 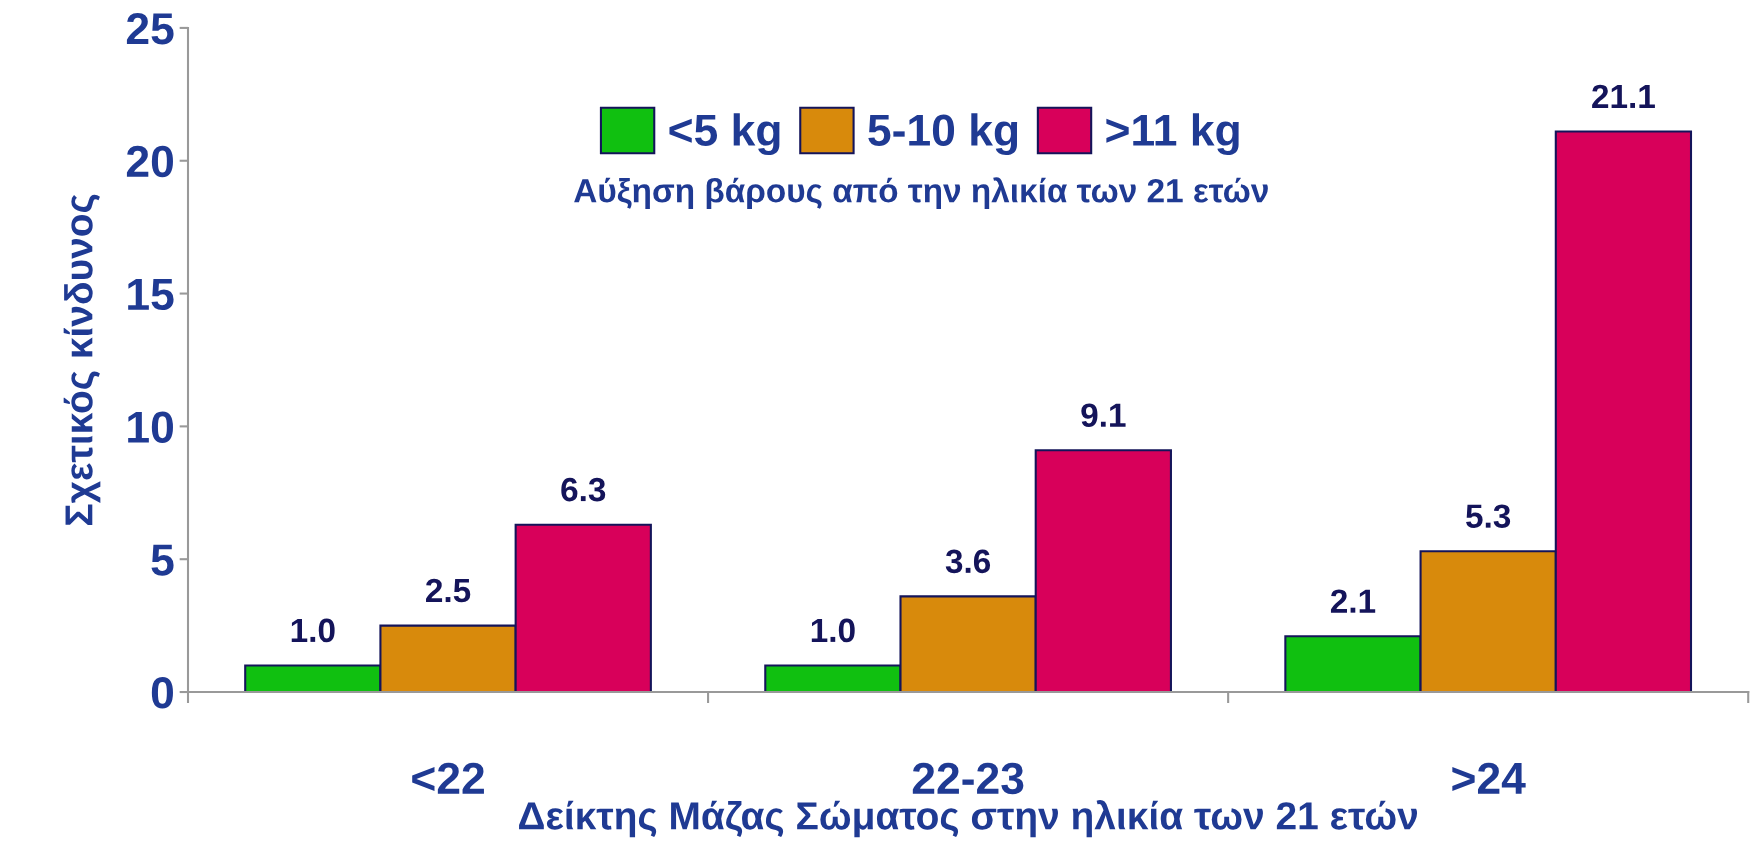 I want to click on y-axis-title: Σχετικός κίνδυνος, so click(x=82, y=359).